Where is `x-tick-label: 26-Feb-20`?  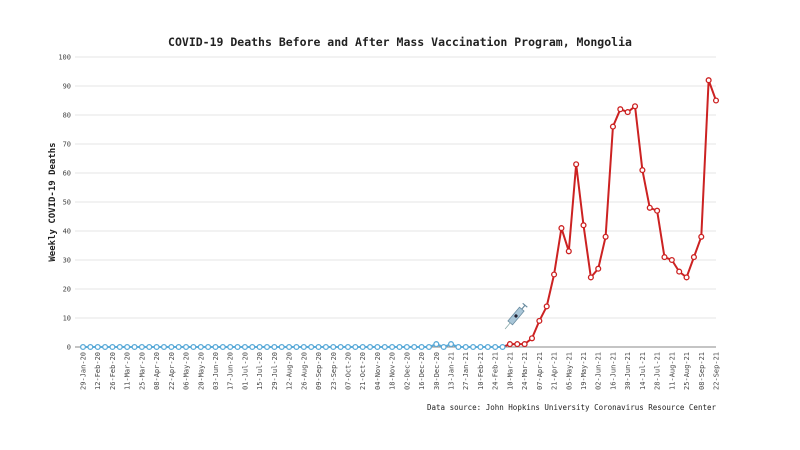 x-tick-label: 26-Feb-20 is located at coordinates (113, 371).